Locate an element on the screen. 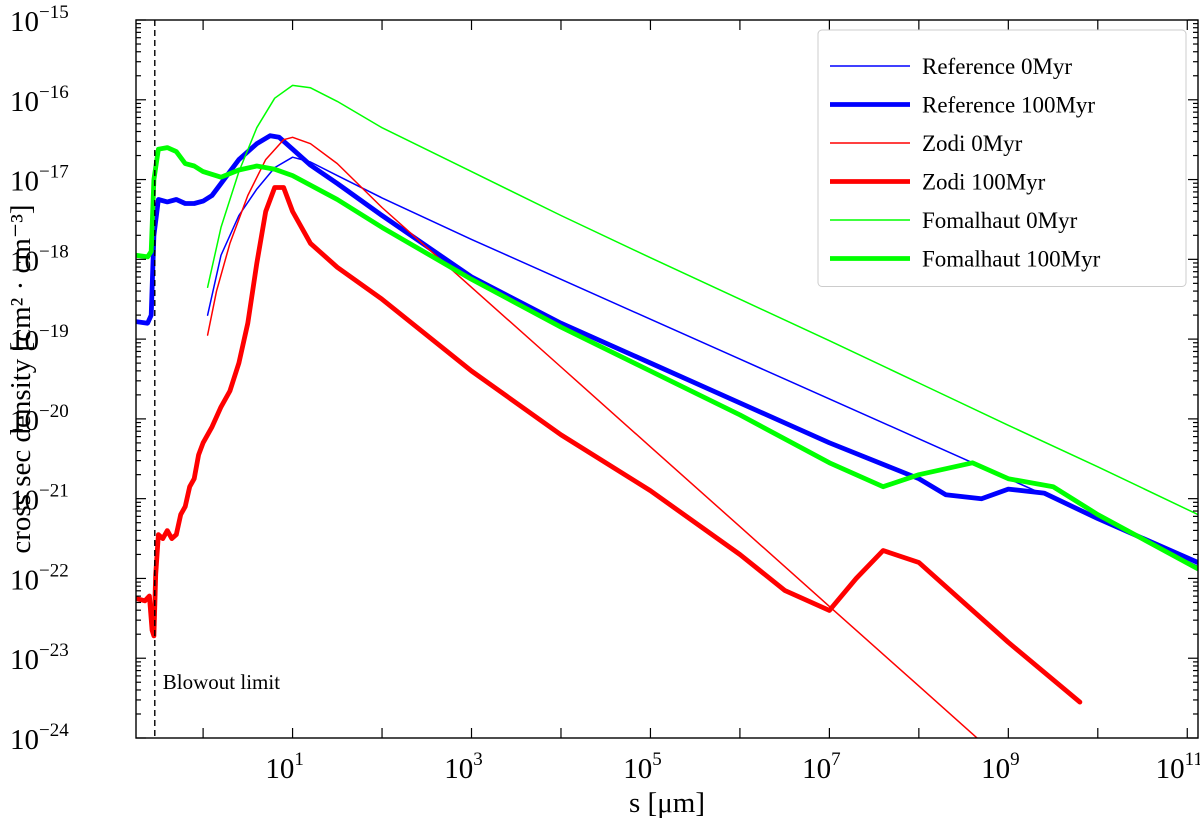 This screenshot has width=1200, height=826. y-tick-label: 10−16 is located at coordinates (39, 100).